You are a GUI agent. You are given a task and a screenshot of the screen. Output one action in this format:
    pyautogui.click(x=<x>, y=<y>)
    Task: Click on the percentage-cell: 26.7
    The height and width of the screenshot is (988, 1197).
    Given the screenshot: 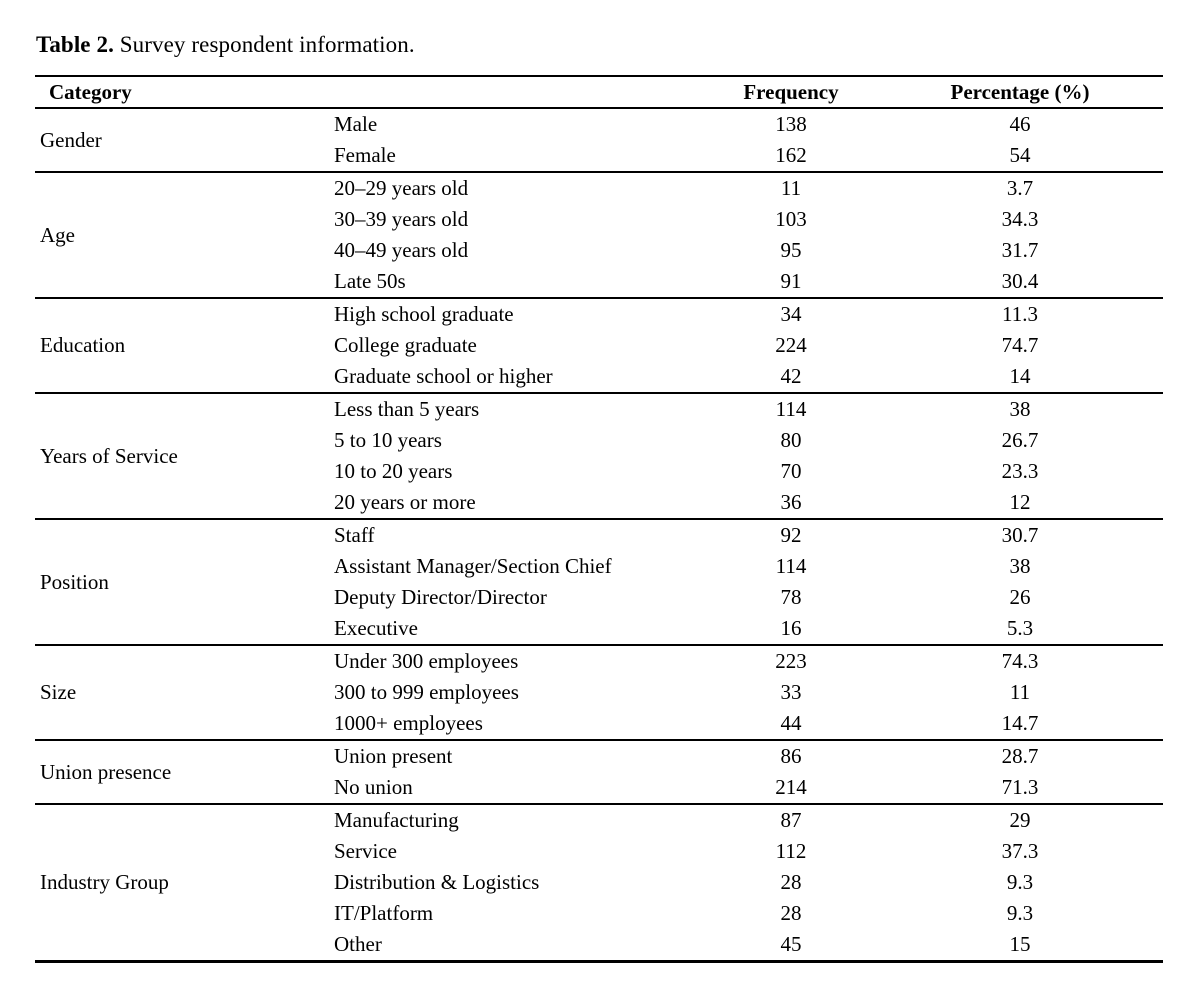 What is the action you would take?
    pyautogui.click(x=1020, y=440)
    